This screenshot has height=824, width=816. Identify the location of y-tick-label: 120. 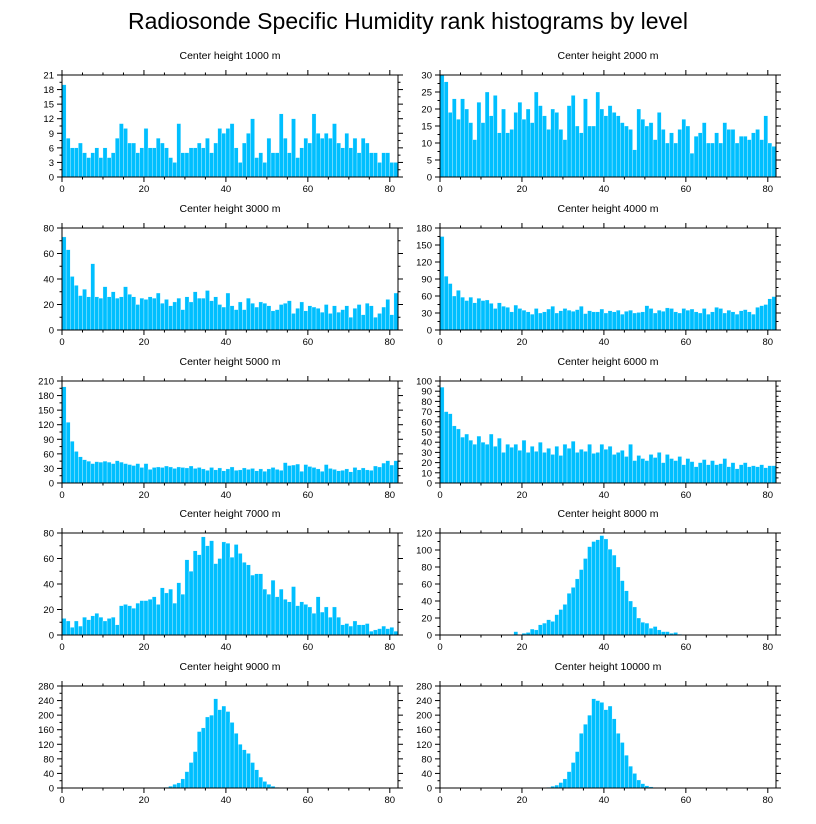
(424, 263).